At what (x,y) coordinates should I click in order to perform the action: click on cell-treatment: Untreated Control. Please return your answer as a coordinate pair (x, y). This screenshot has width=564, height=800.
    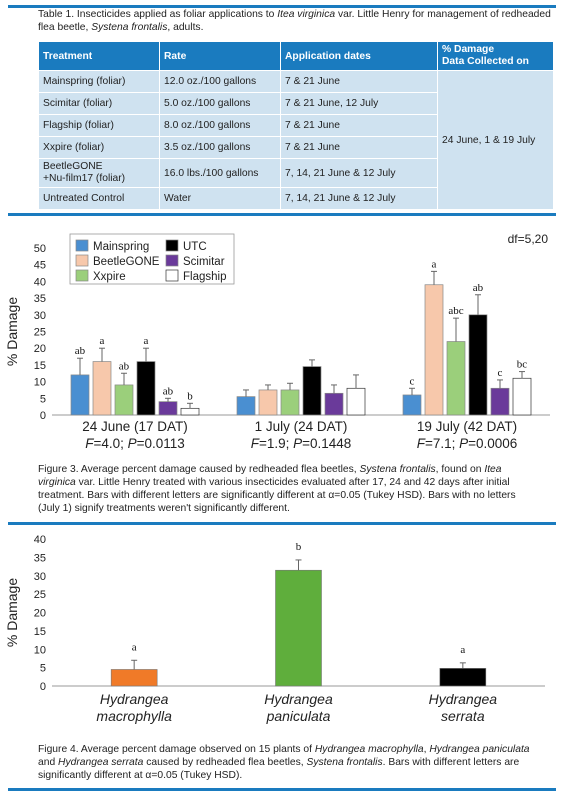
    Looking at the image, I should click on (99, 198).